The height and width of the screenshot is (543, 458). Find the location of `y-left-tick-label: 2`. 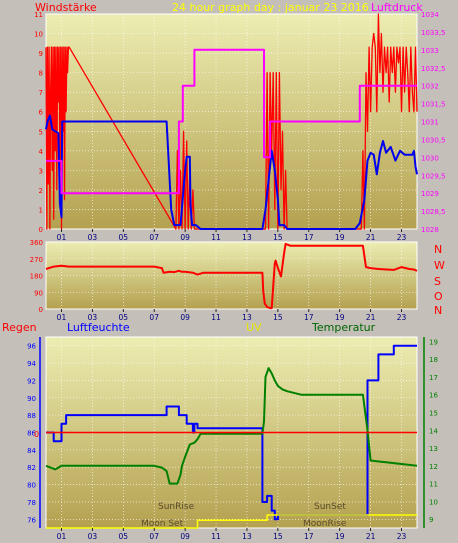

y-left-tick-label: 2 is located at coordinates (41, 191).